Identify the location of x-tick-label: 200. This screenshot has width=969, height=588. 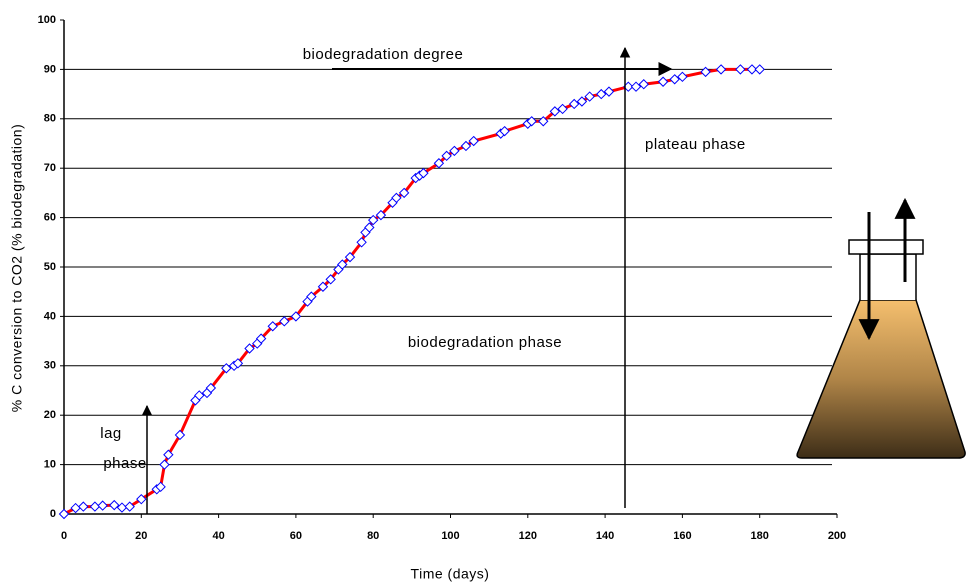
(837, 536).